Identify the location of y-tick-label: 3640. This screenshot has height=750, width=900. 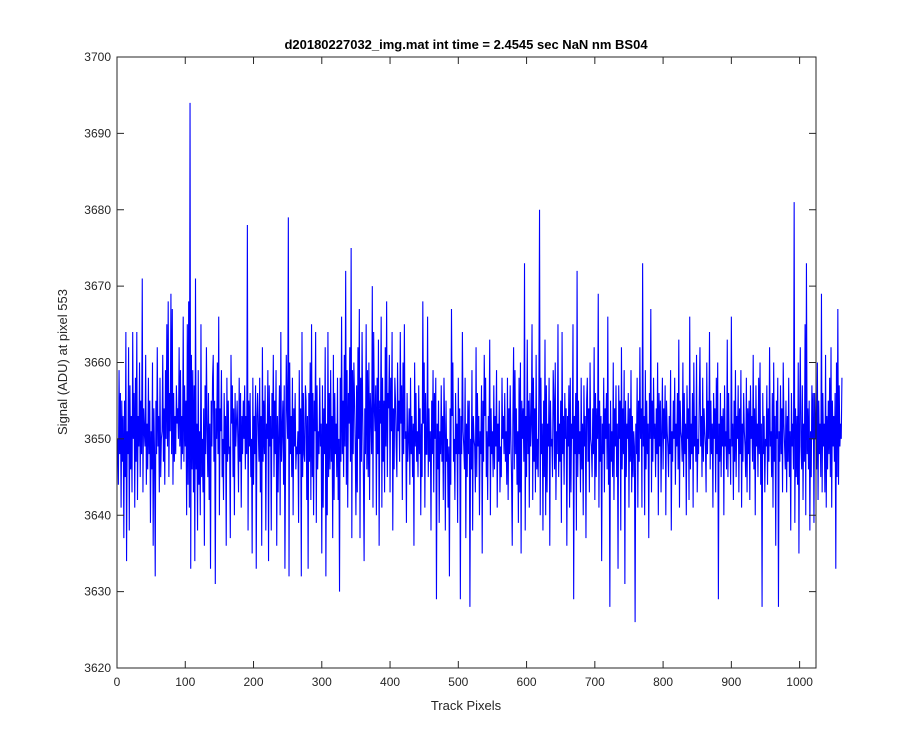
(97, 515).